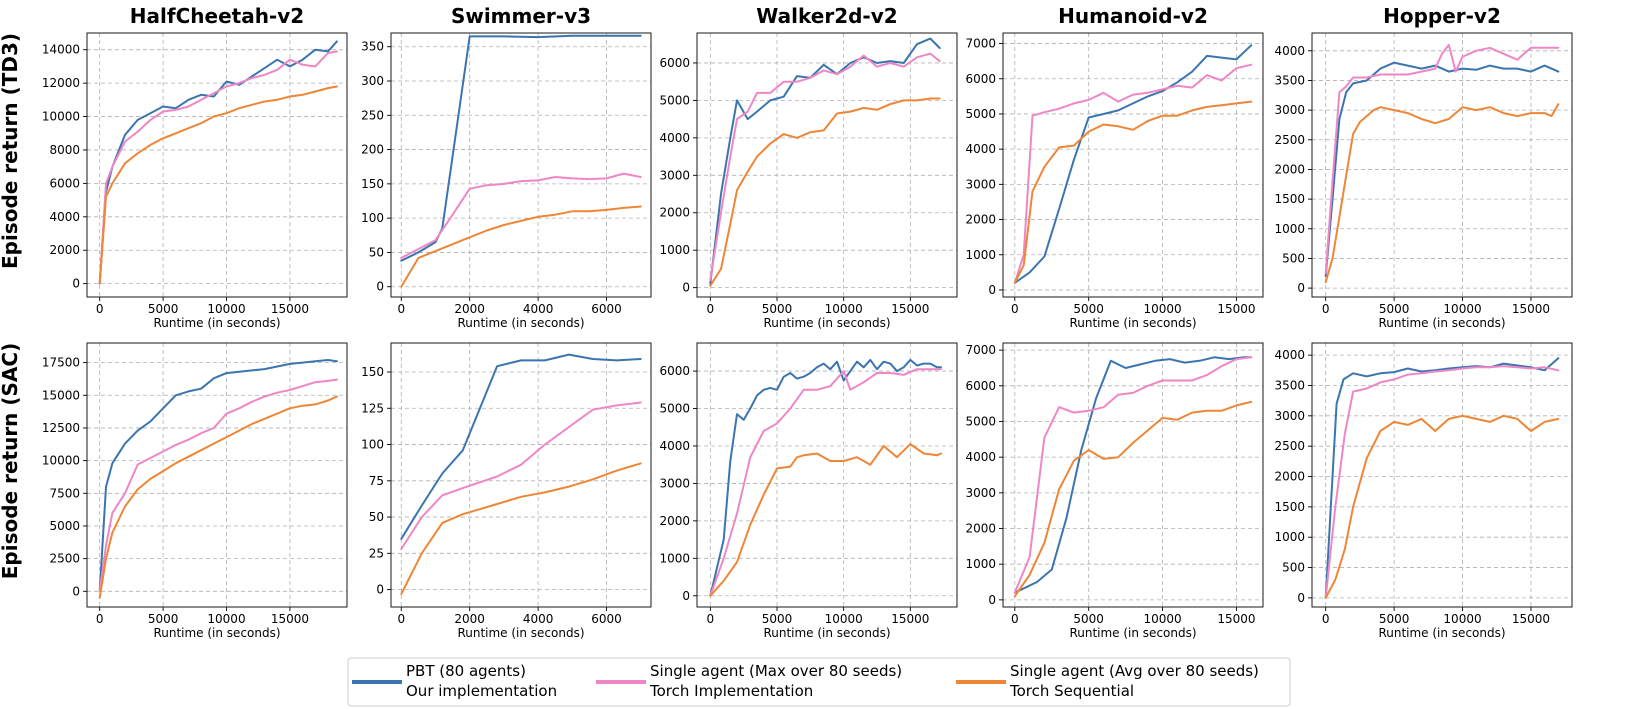 This screenshot has width=1642, height=709. Describe the element at coordinates (674, 175) in the screenshot. I see `panel-r0c2-ytick-label: 3000` at that location.